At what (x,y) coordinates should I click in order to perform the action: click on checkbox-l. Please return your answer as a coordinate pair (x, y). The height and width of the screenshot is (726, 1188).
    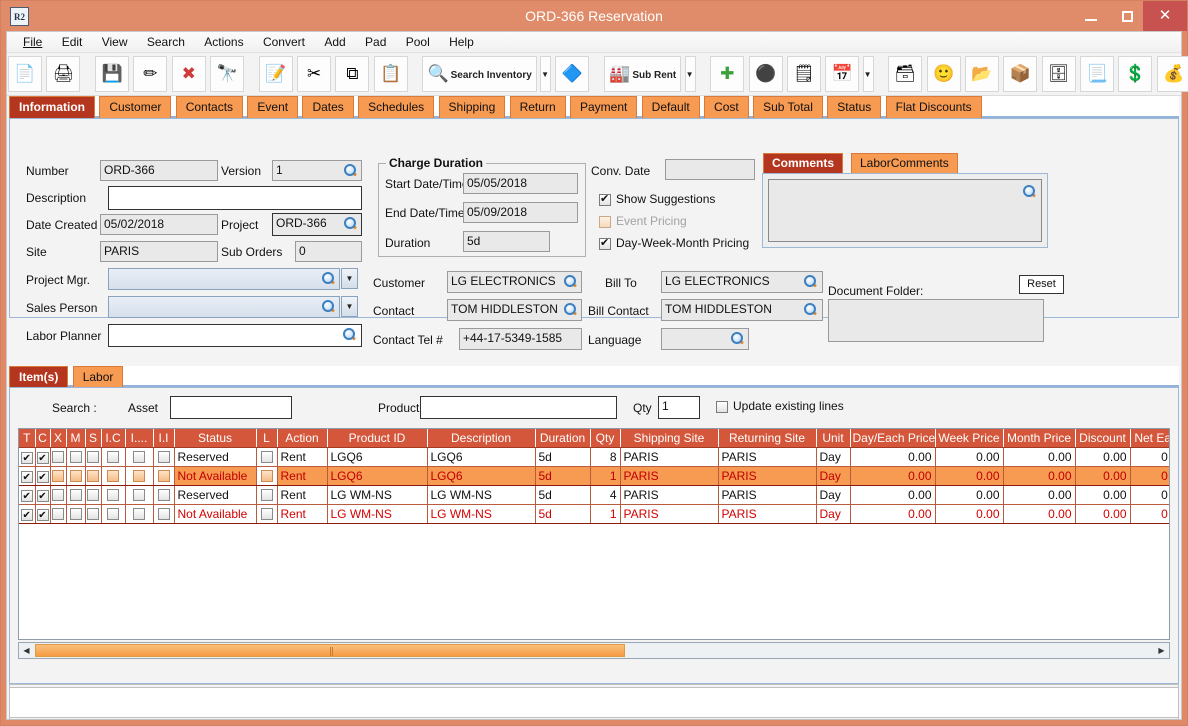
    Looking at the image, I should click on (266, 513).